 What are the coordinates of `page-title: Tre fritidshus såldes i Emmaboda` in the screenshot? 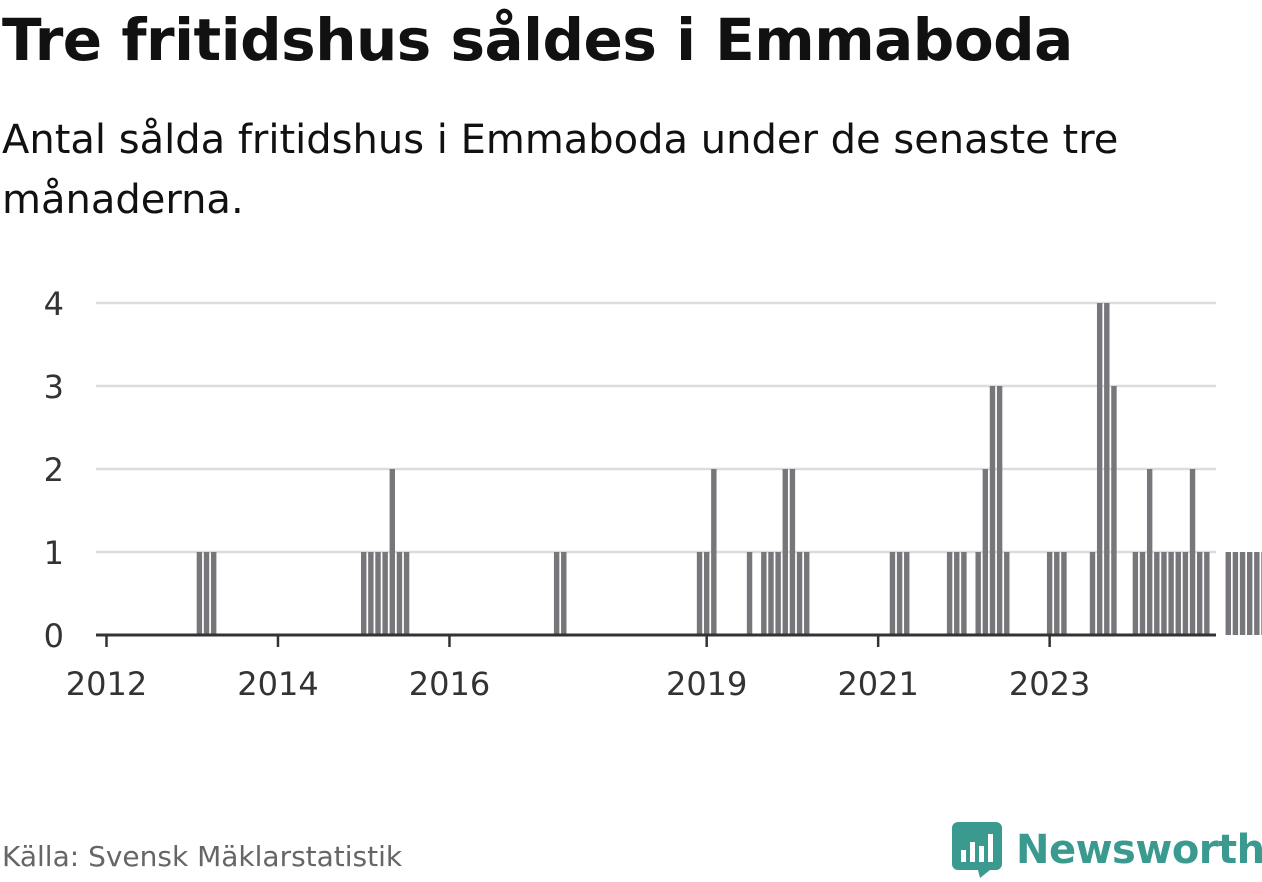 It's located at (537, 40).